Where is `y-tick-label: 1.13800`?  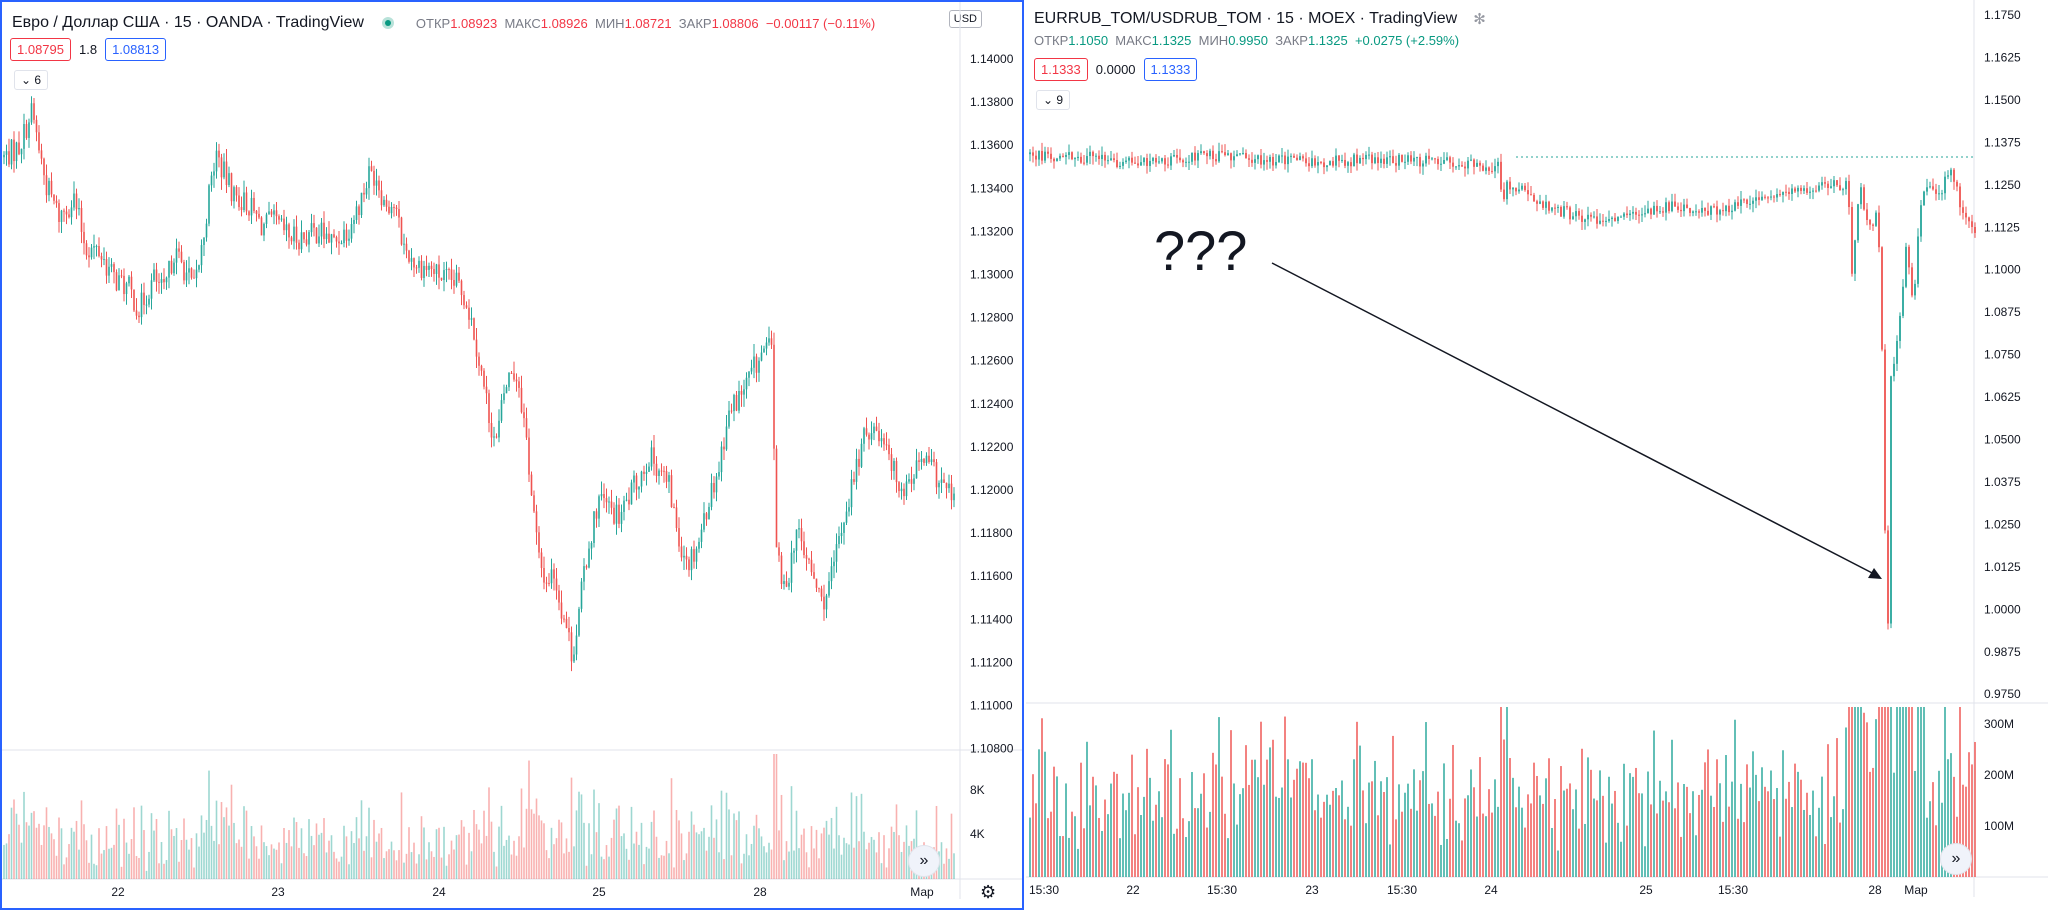 y-tick-label: 1.13800 is located at coordinates (992, 102).